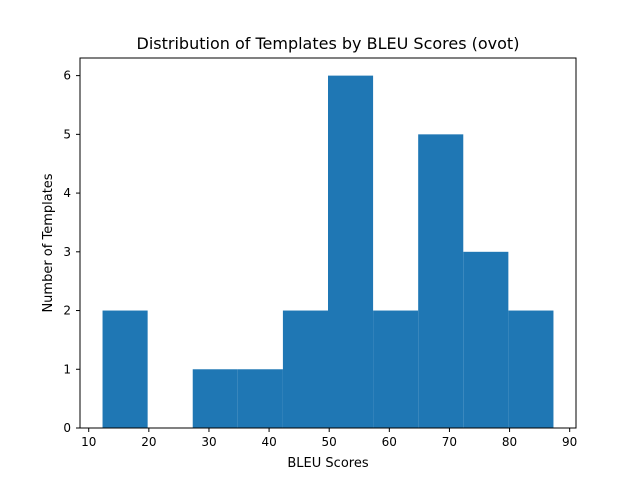  Describe the element at coordinates (67, 193) in the screenshot. I see `y-tick-label: 4` at that location.